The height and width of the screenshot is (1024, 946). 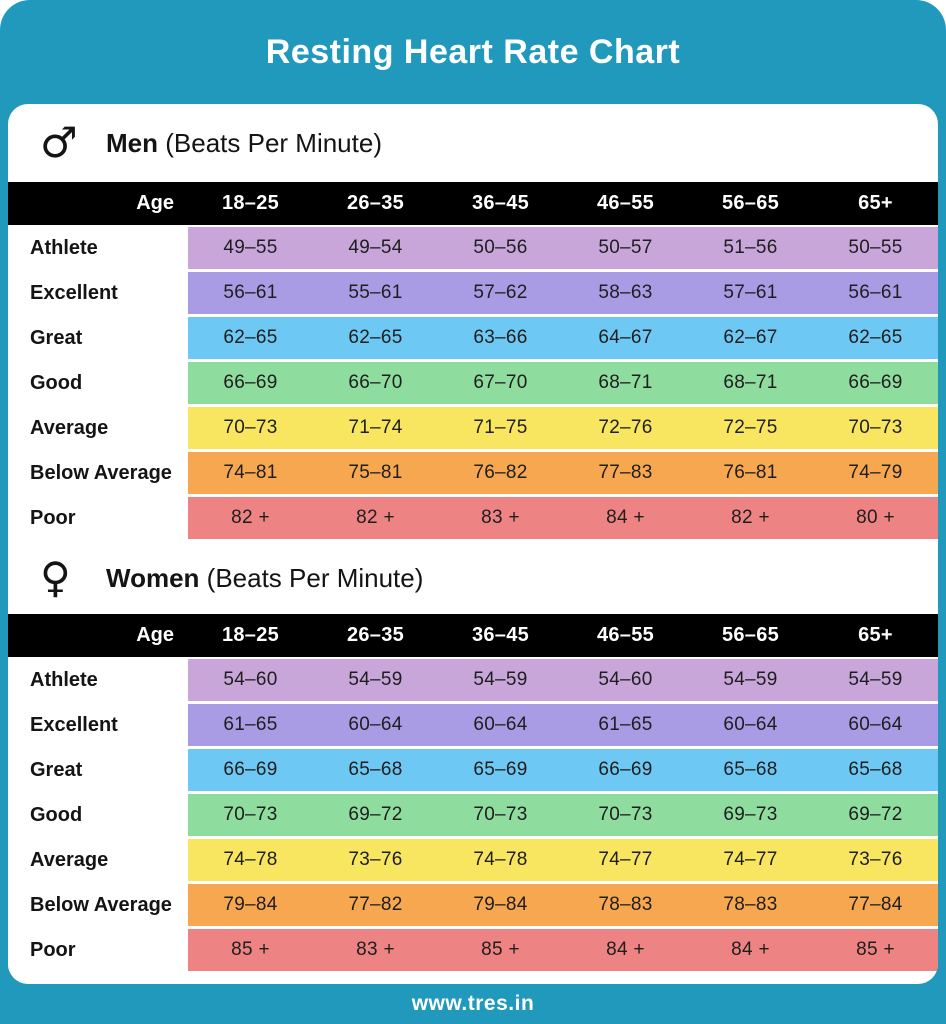 What do you see at coordinates (625, 428) in the screenshot?
I see `bpm-cell: 72–76` at bounding box center [625, 428].